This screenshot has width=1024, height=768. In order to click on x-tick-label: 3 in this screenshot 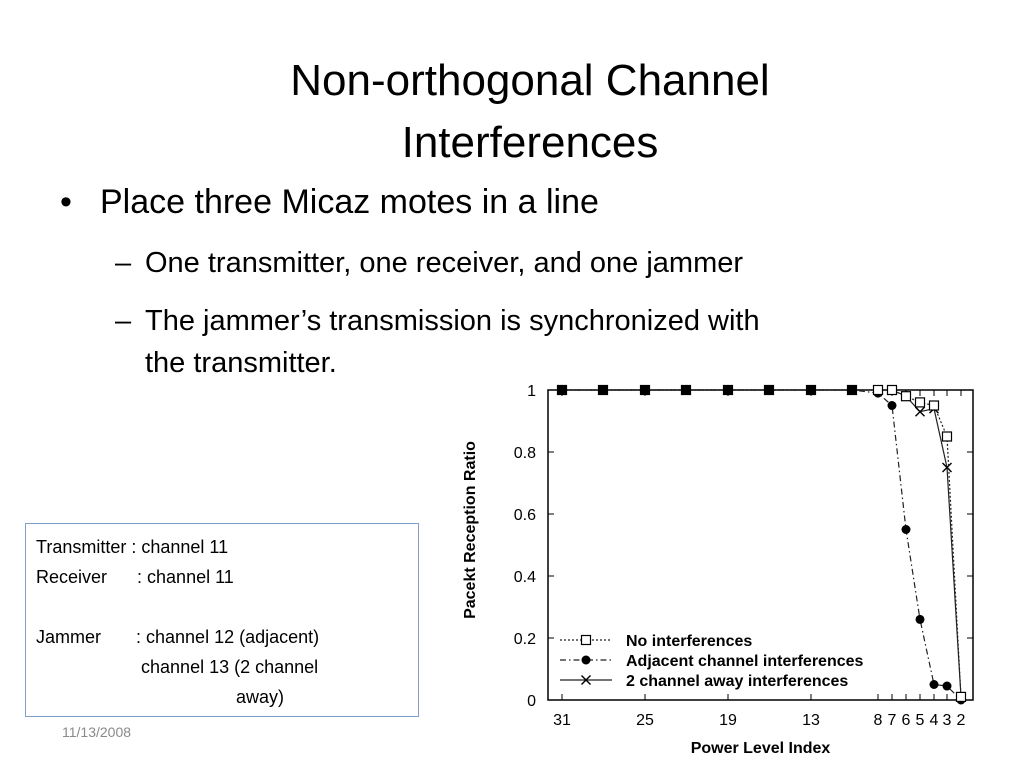, I will do `click(947, 720)`.